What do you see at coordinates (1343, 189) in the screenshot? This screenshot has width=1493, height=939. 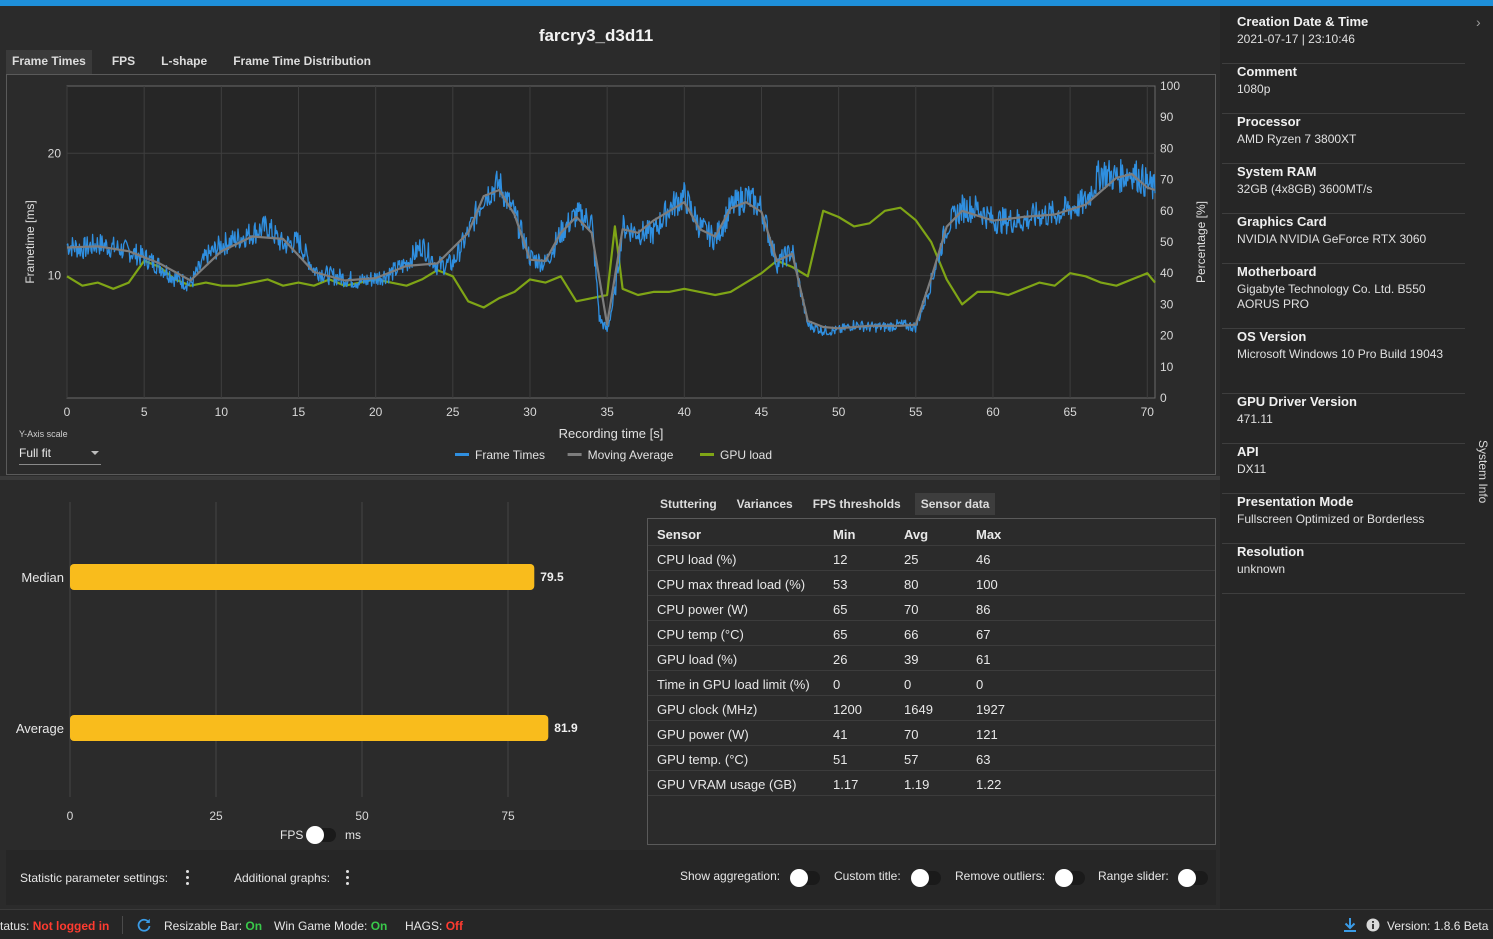 I see `system-info-item: System RAM 32GB (4x8GB) 3600MT/s` at bounding box center [1343, 189].